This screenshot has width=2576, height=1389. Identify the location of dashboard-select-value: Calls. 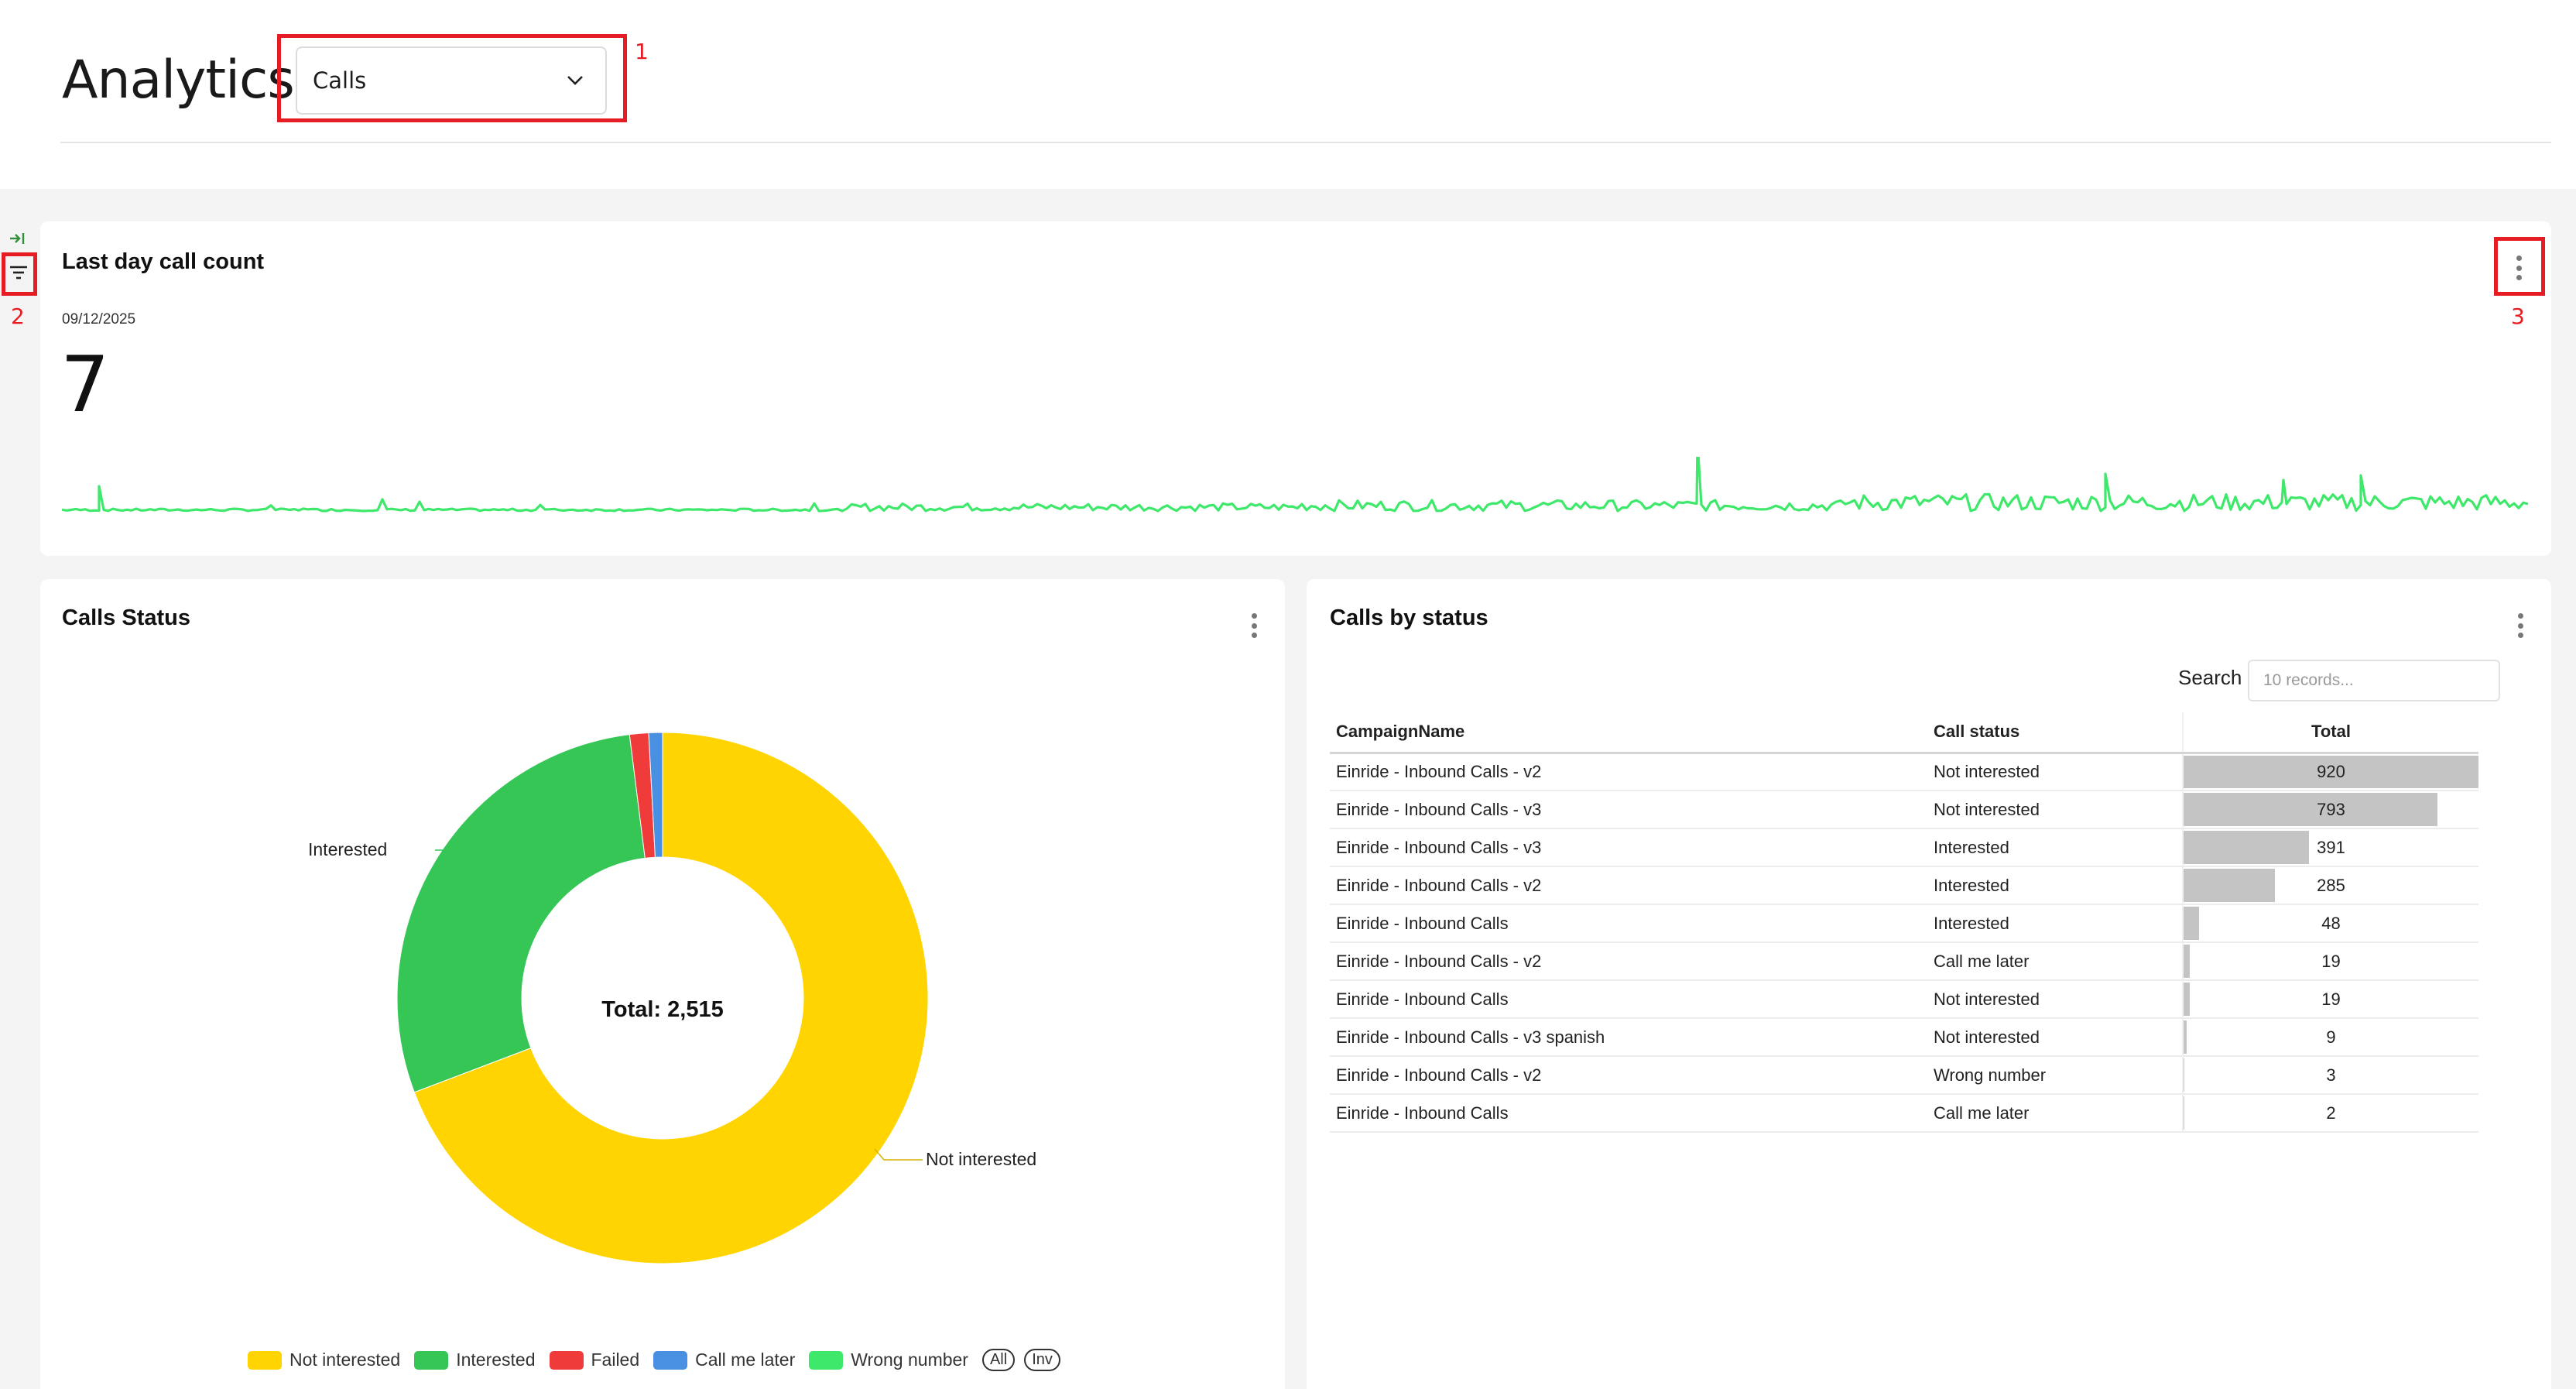
(340, 80).